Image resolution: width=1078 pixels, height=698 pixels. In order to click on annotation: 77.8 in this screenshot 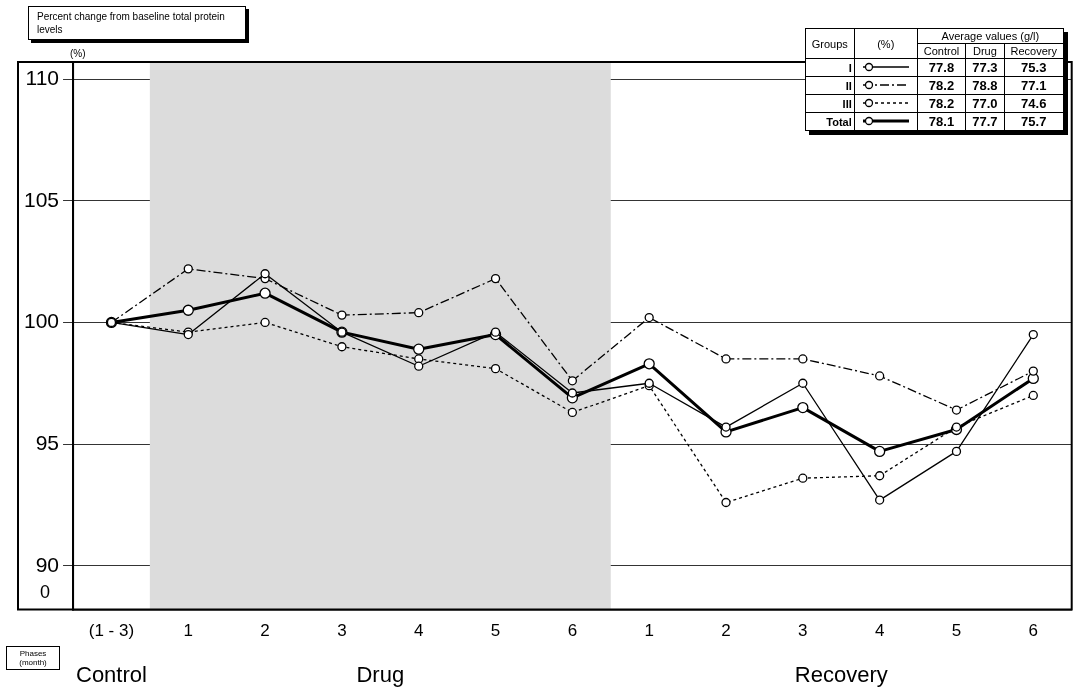, I will do `click(941, 67)`.